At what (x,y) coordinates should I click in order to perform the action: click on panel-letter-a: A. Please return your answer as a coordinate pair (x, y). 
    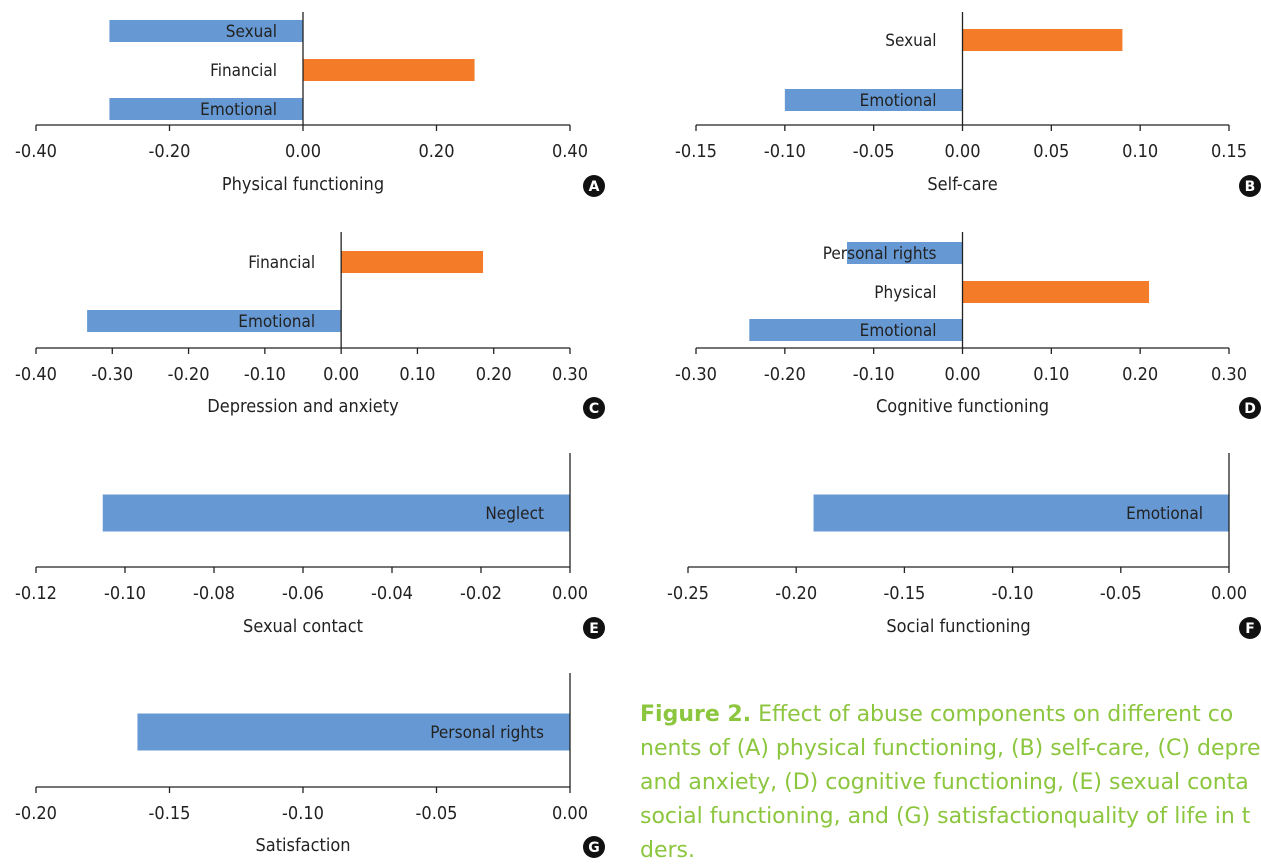
    Looking at the image, I should click on (594, 187).